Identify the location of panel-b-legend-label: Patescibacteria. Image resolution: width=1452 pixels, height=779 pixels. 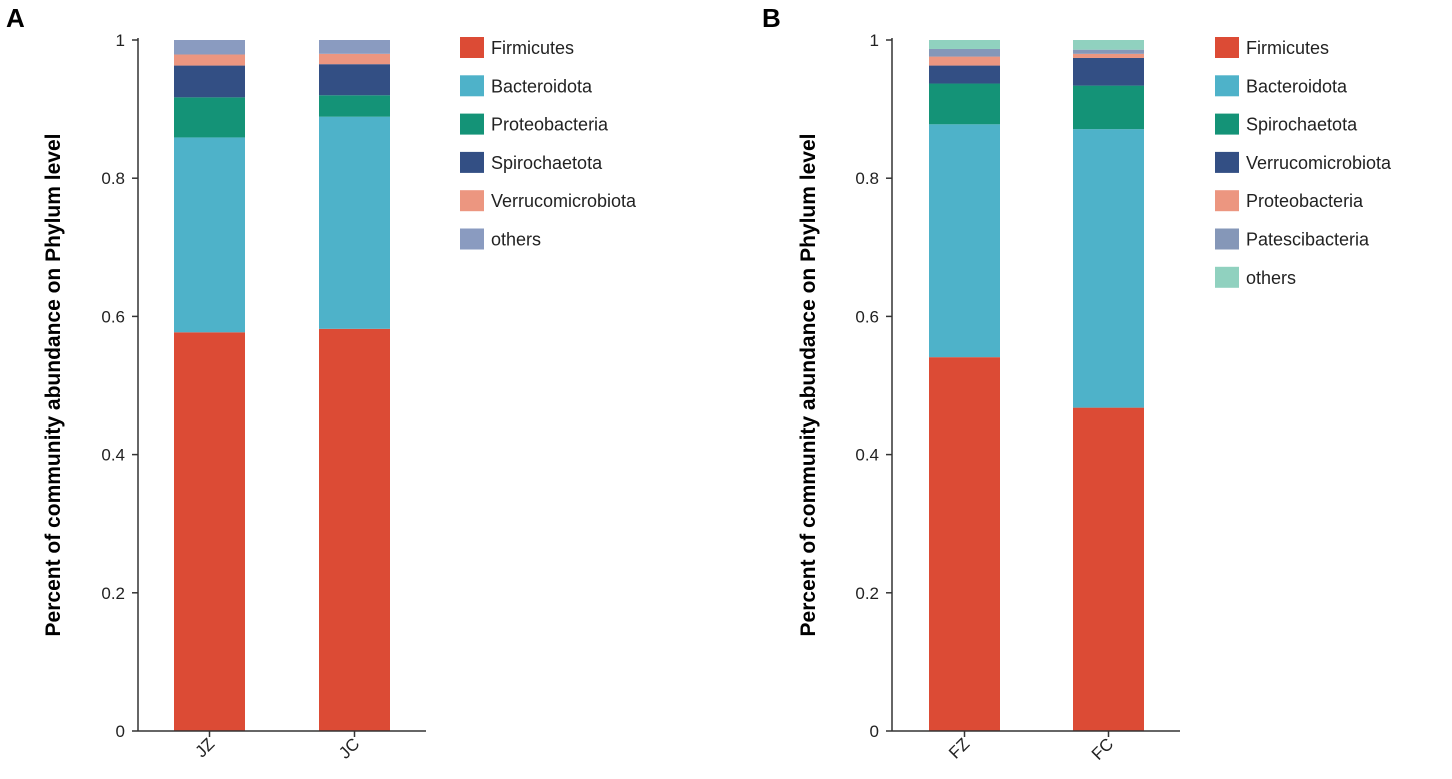
(1308, 240).